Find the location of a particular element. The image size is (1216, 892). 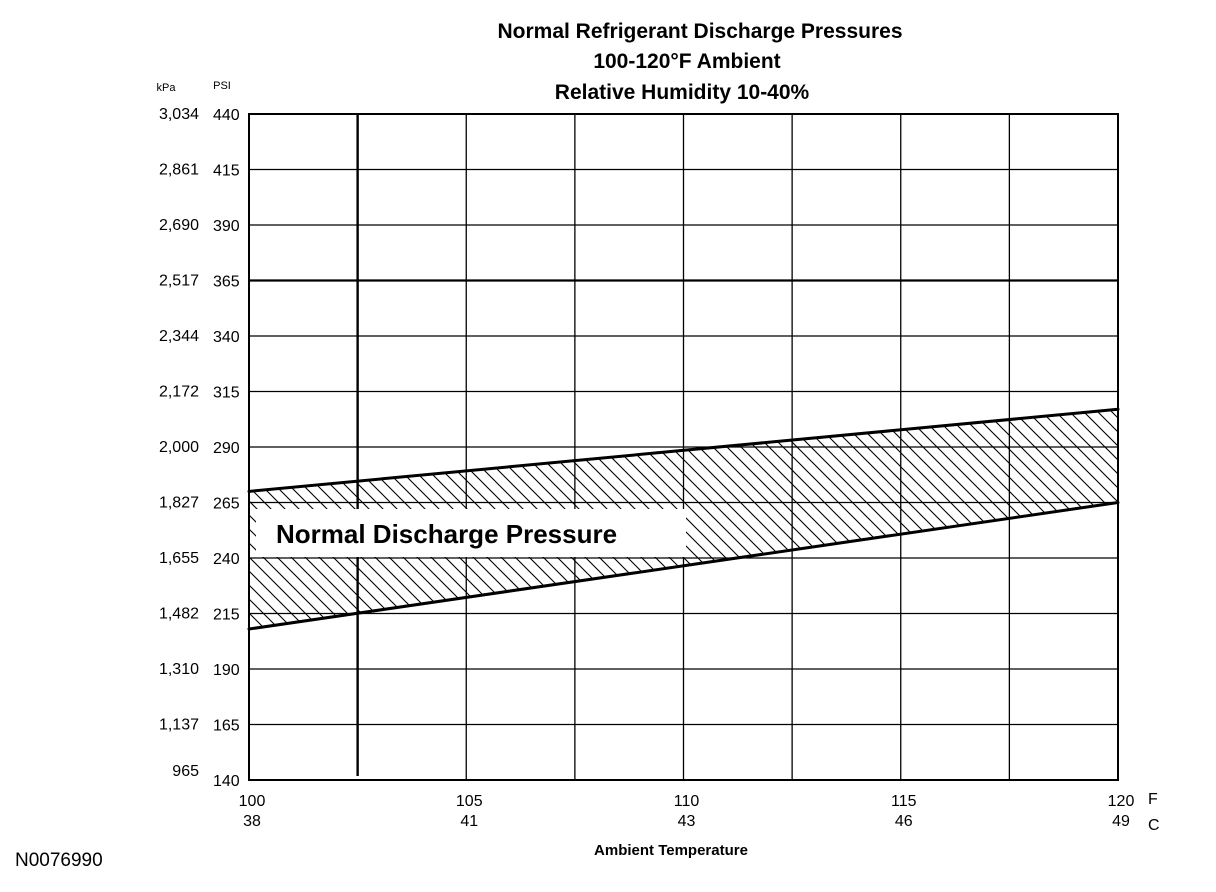

y-tick-kpa-label: 2,172 is located at coordinates (179, 392).